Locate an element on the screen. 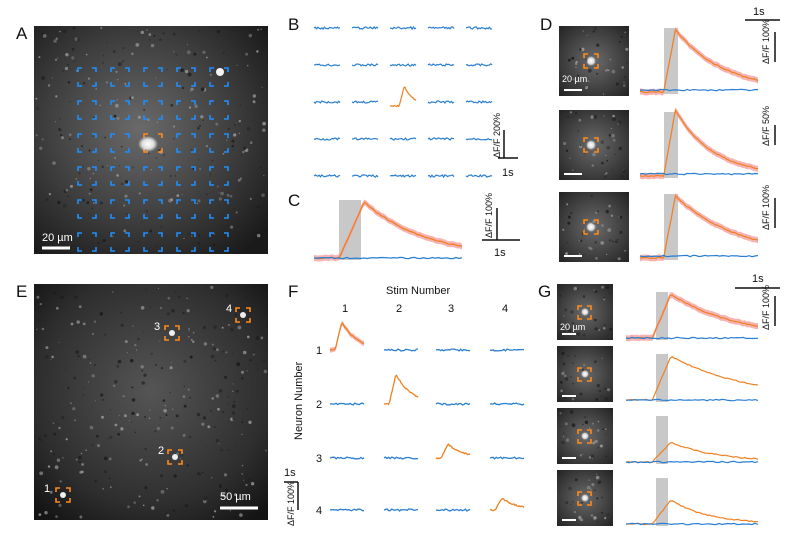  panel-c-y-scale-label: ΔF/F 100% is located at coordinates (489, 215).